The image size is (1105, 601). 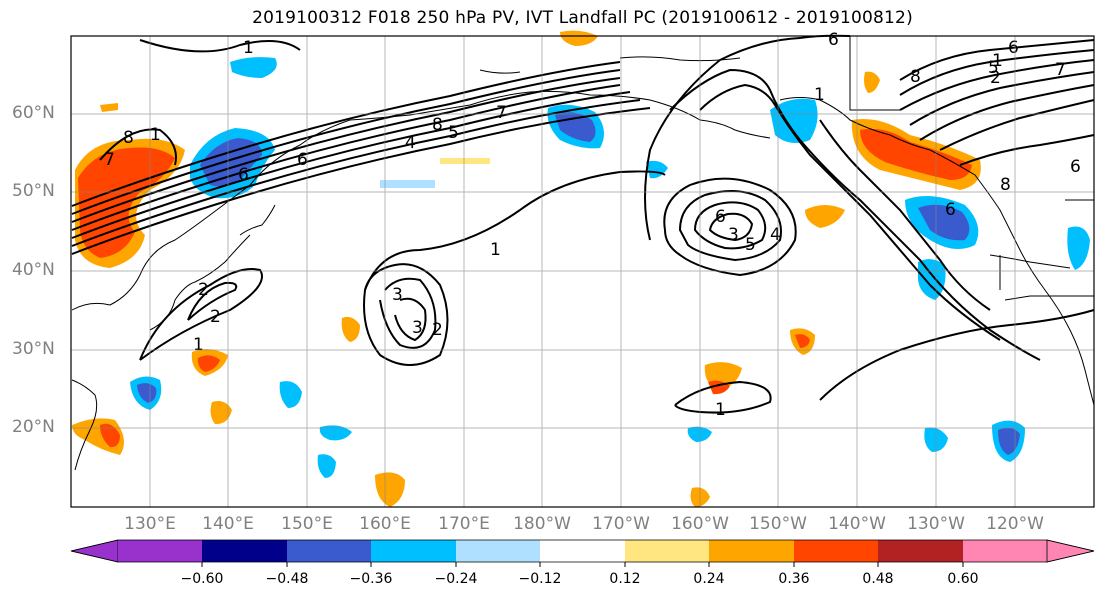 What do you see at coordinates (228, 524) in the screenshot?
I see `lon-label: 140°E` at bounding box center [228, 524].